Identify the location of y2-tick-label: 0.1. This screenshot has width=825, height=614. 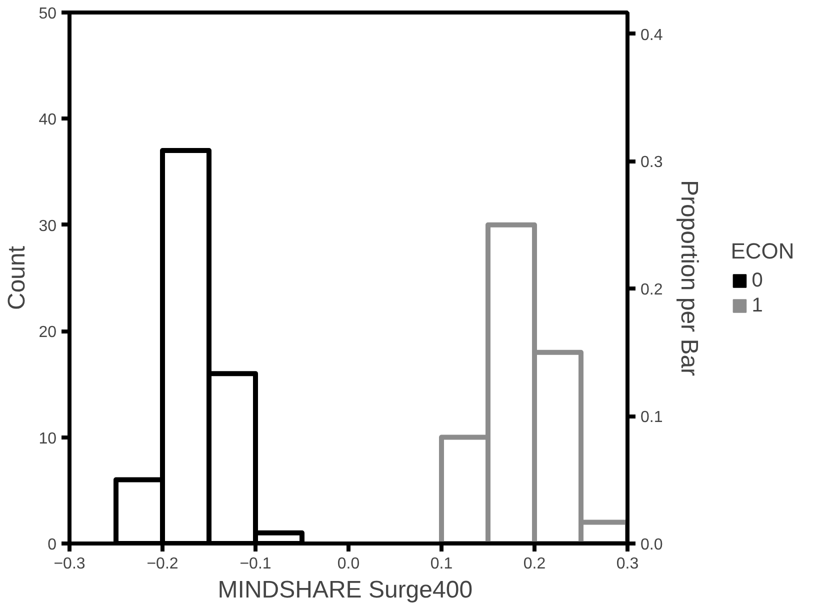
(651, 417).